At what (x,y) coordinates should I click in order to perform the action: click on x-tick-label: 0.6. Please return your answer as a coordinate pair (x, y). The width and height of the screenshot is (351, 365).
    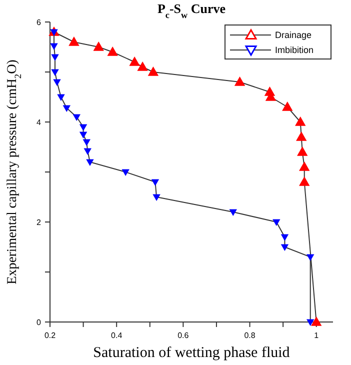
    Looking at the image, I should click on (184, 335).